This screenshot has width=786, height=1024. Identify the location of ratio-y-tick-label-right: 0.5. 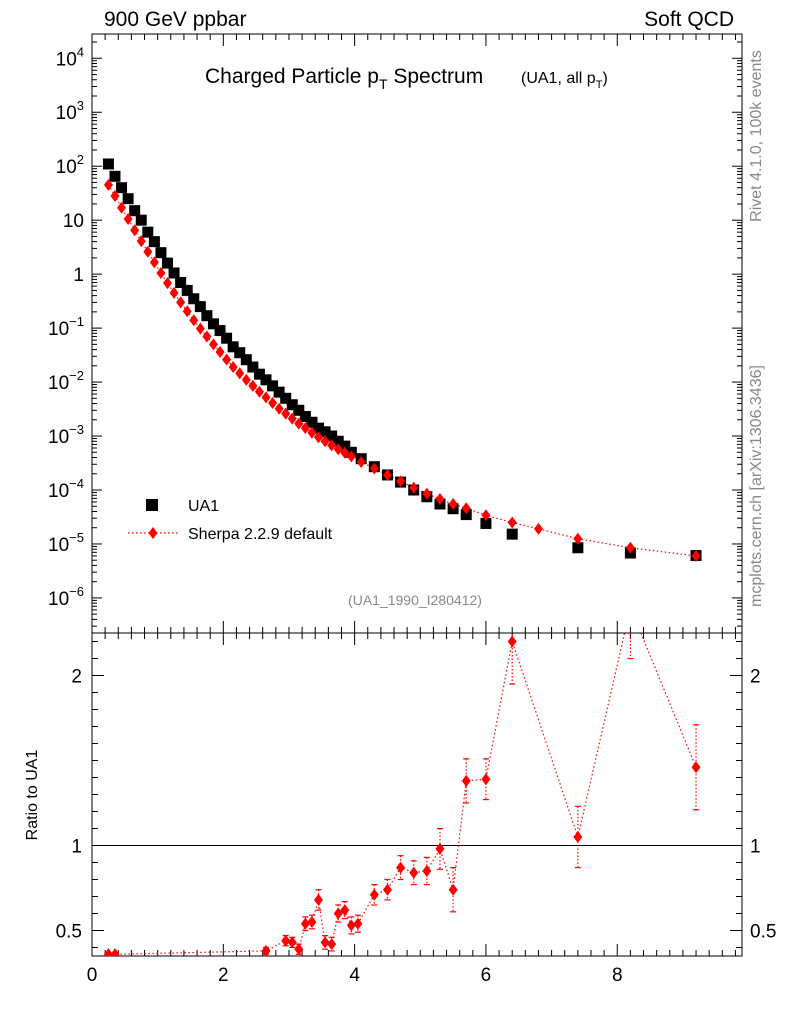
(763, 932).